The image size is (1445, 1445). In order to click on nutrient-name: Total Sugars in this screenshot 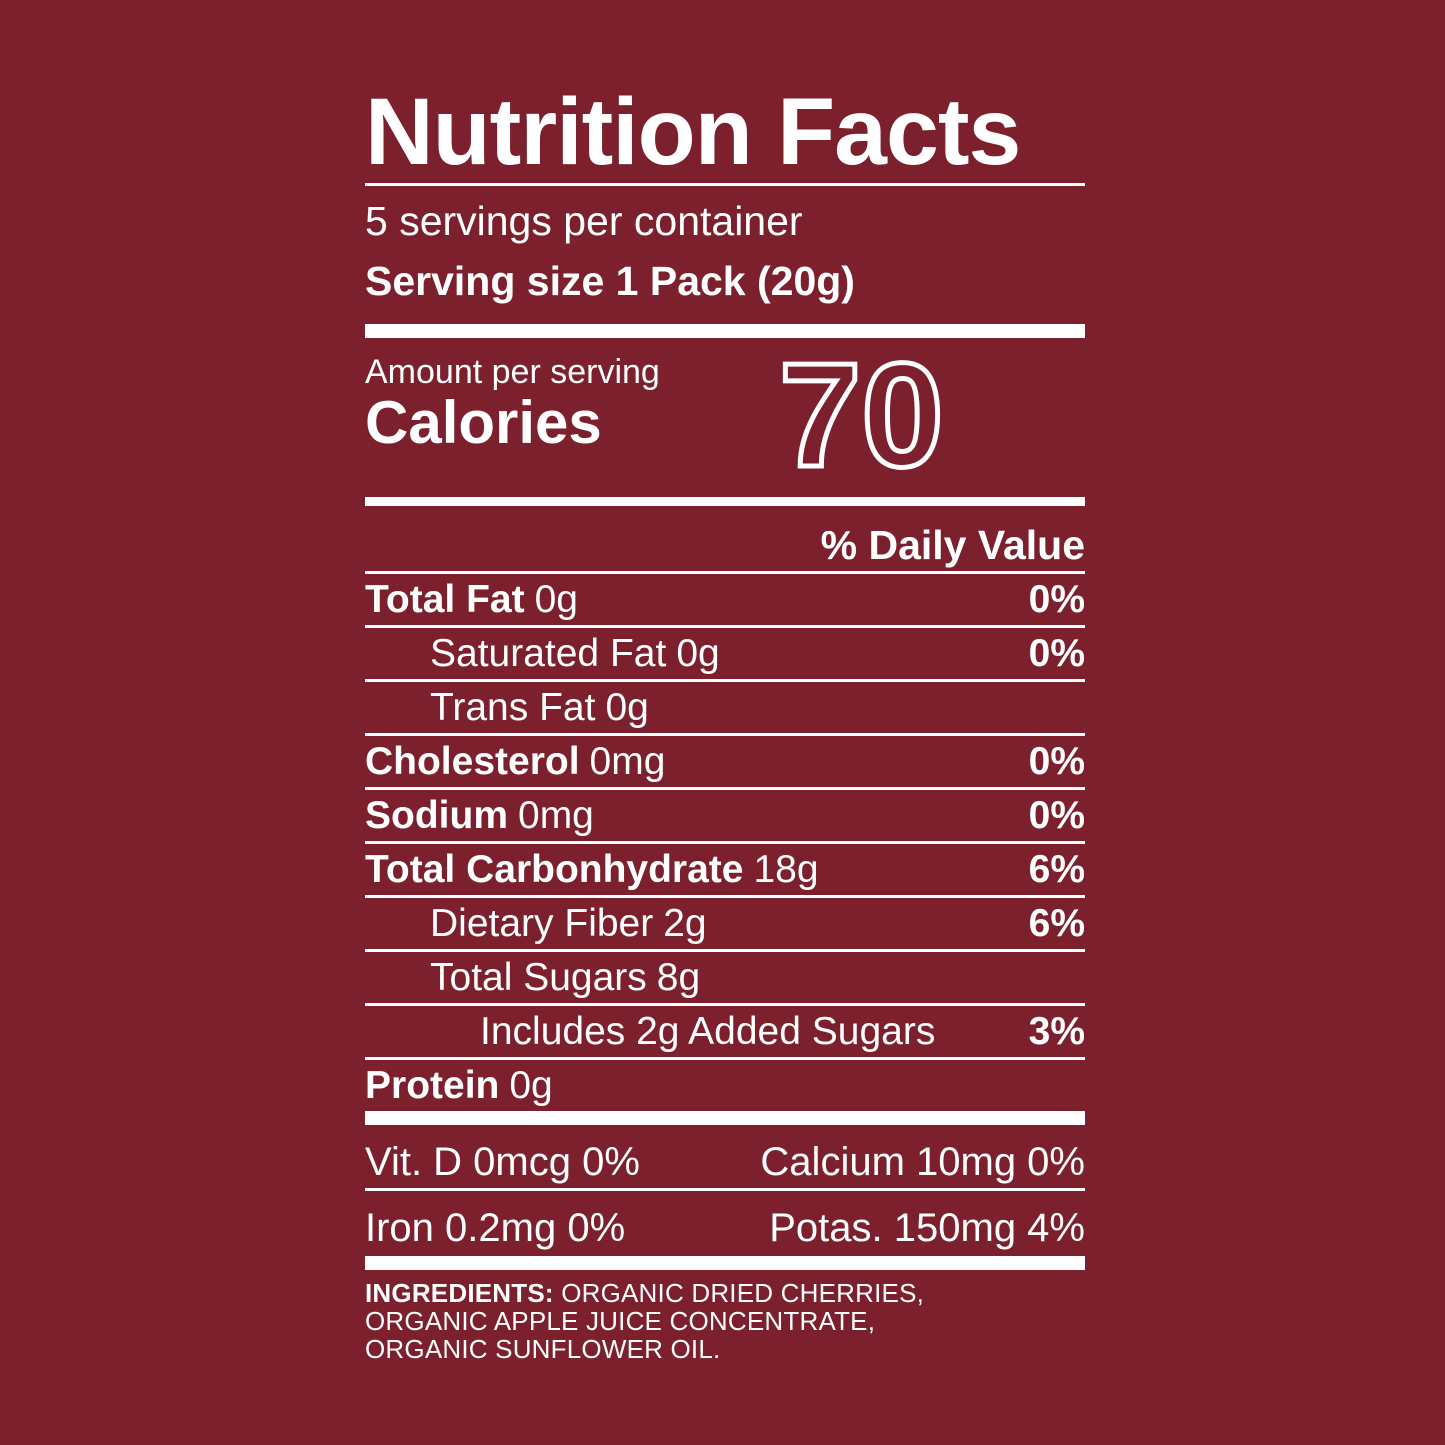, I will do `click(538, 977)`.